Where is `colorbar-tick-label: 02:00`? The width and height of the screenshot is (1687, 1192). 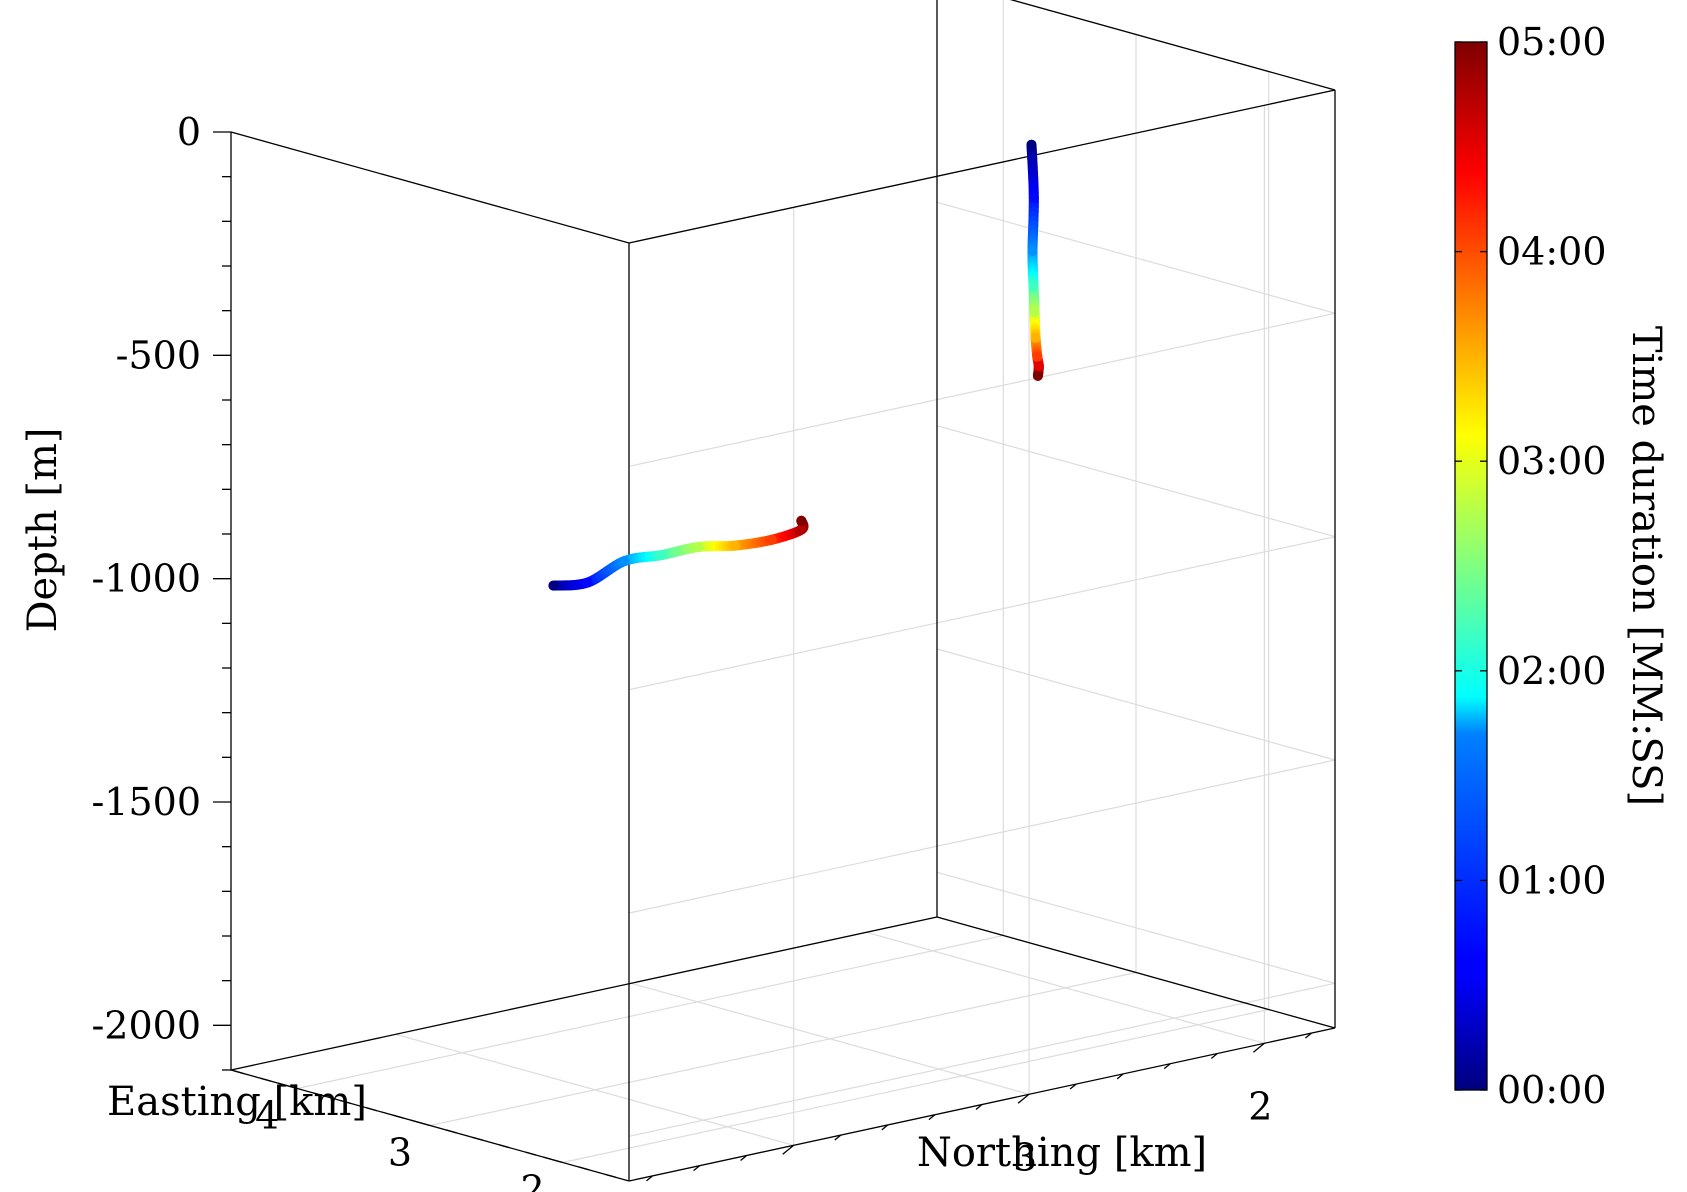 colorbar-tick-label: 02:00 is located at coordinates (1552, 671).